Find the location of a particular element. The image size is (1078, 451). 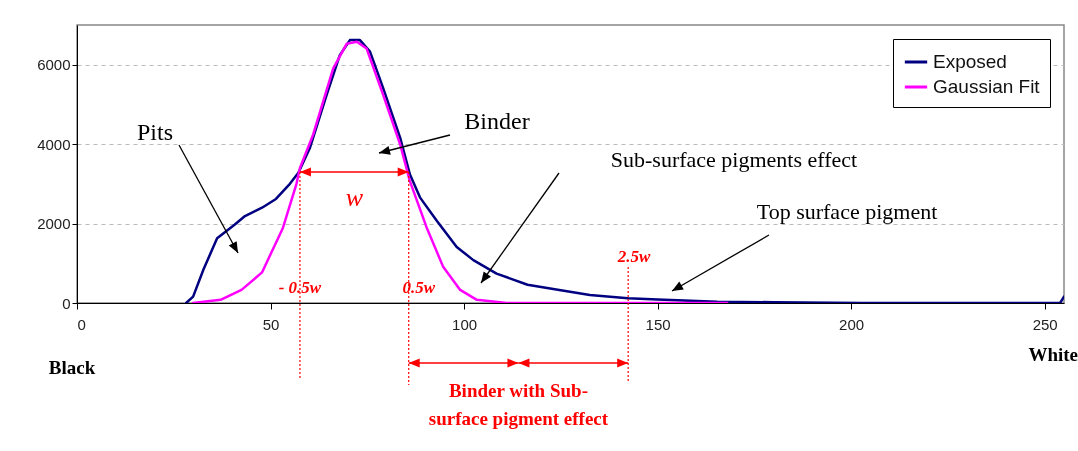

x-tick-label: 150 is located at coordinates (658, 324).